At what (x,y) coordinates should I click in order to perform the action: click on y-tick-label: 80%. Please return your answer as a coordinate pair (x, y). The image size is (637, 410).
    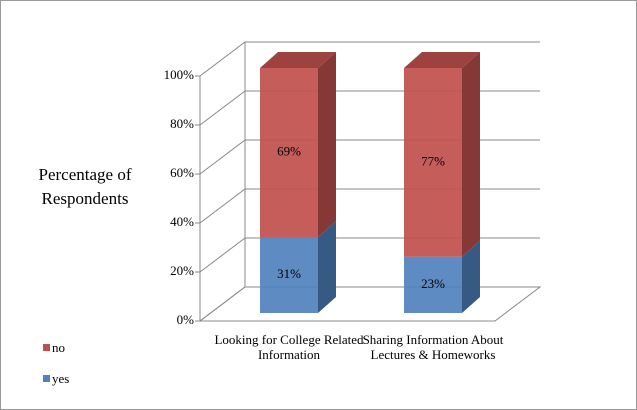
    Looking at the image, I should click on (182, 123).